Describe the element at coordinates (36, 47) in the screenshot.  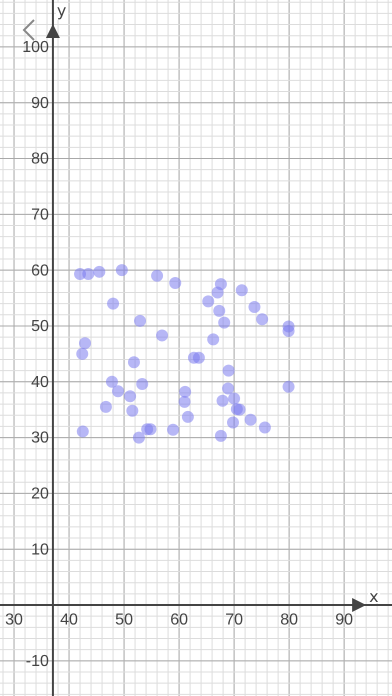
I see `y-tick-label: 100` at that location.